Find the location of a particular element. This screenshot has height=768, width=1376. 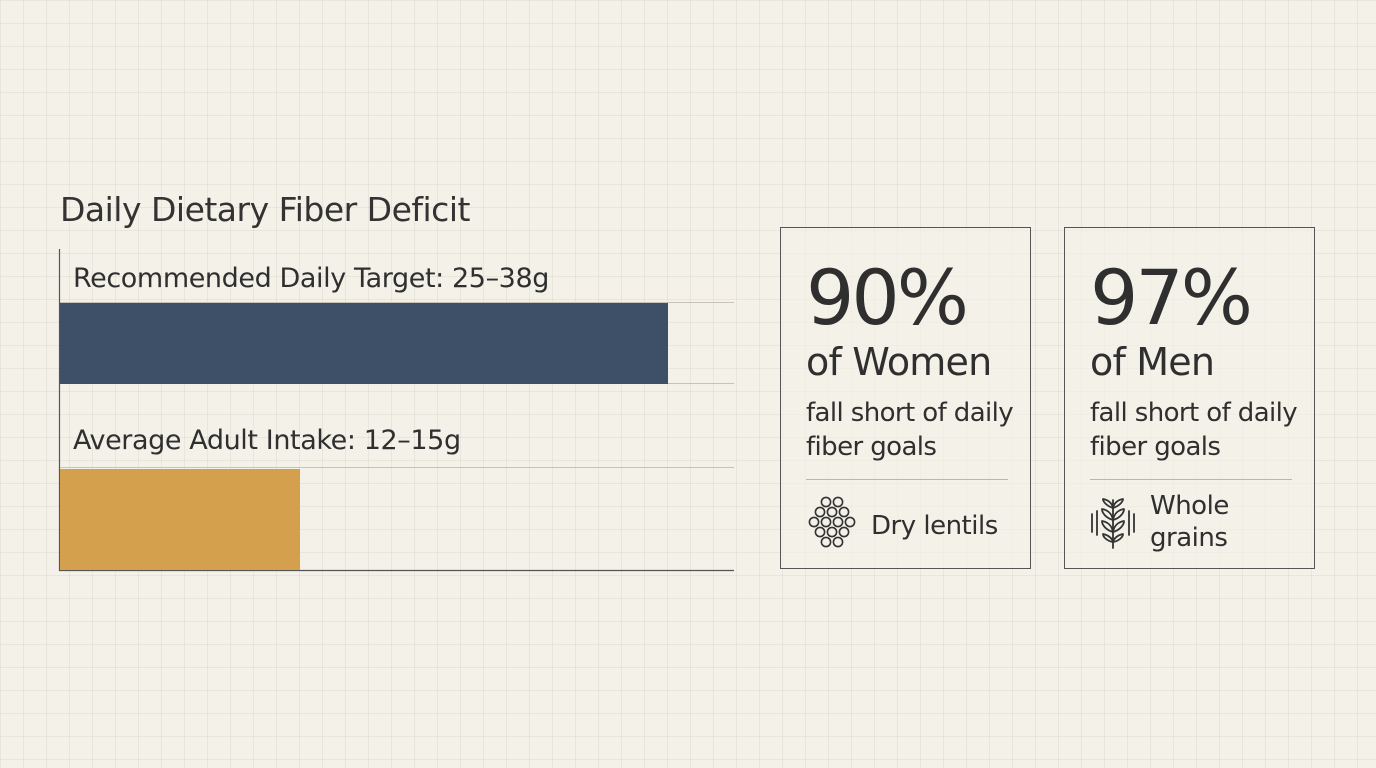

stat-group: of Men is located at coordinates (1152, 362).